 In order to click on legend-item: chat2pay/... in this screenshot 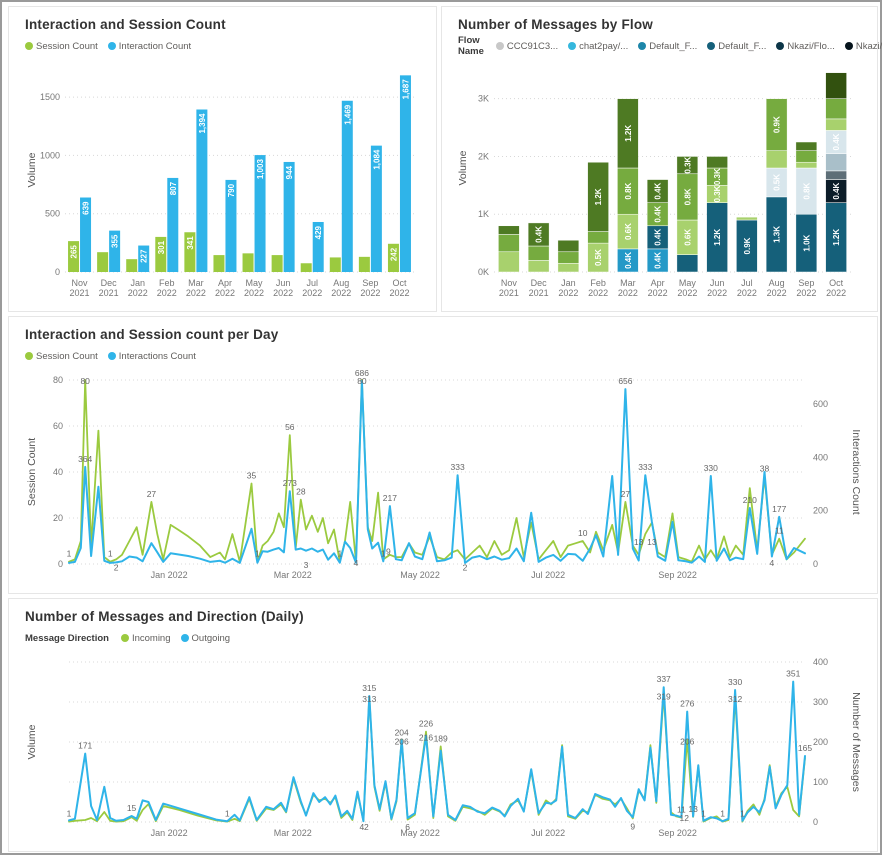, I will do `click(598, 46)`.